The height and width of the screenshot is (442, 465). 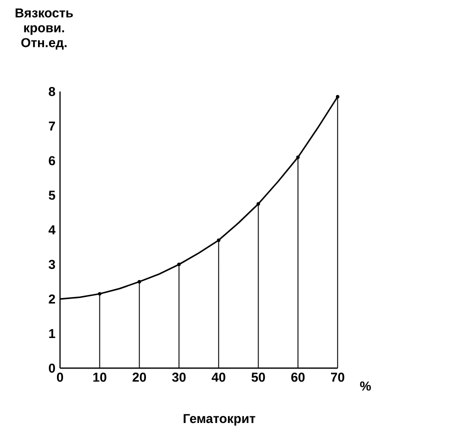 What do you see at coordinates (139, 377) in the screenshot?
I see `x-tick-label: 20` at bounding box center [139, 377].